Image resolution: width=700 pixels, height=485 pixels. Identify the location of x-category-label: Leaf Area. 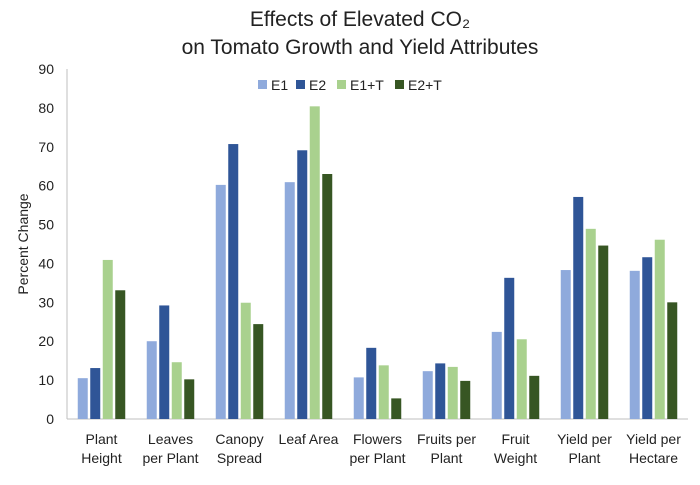
(309, 439).